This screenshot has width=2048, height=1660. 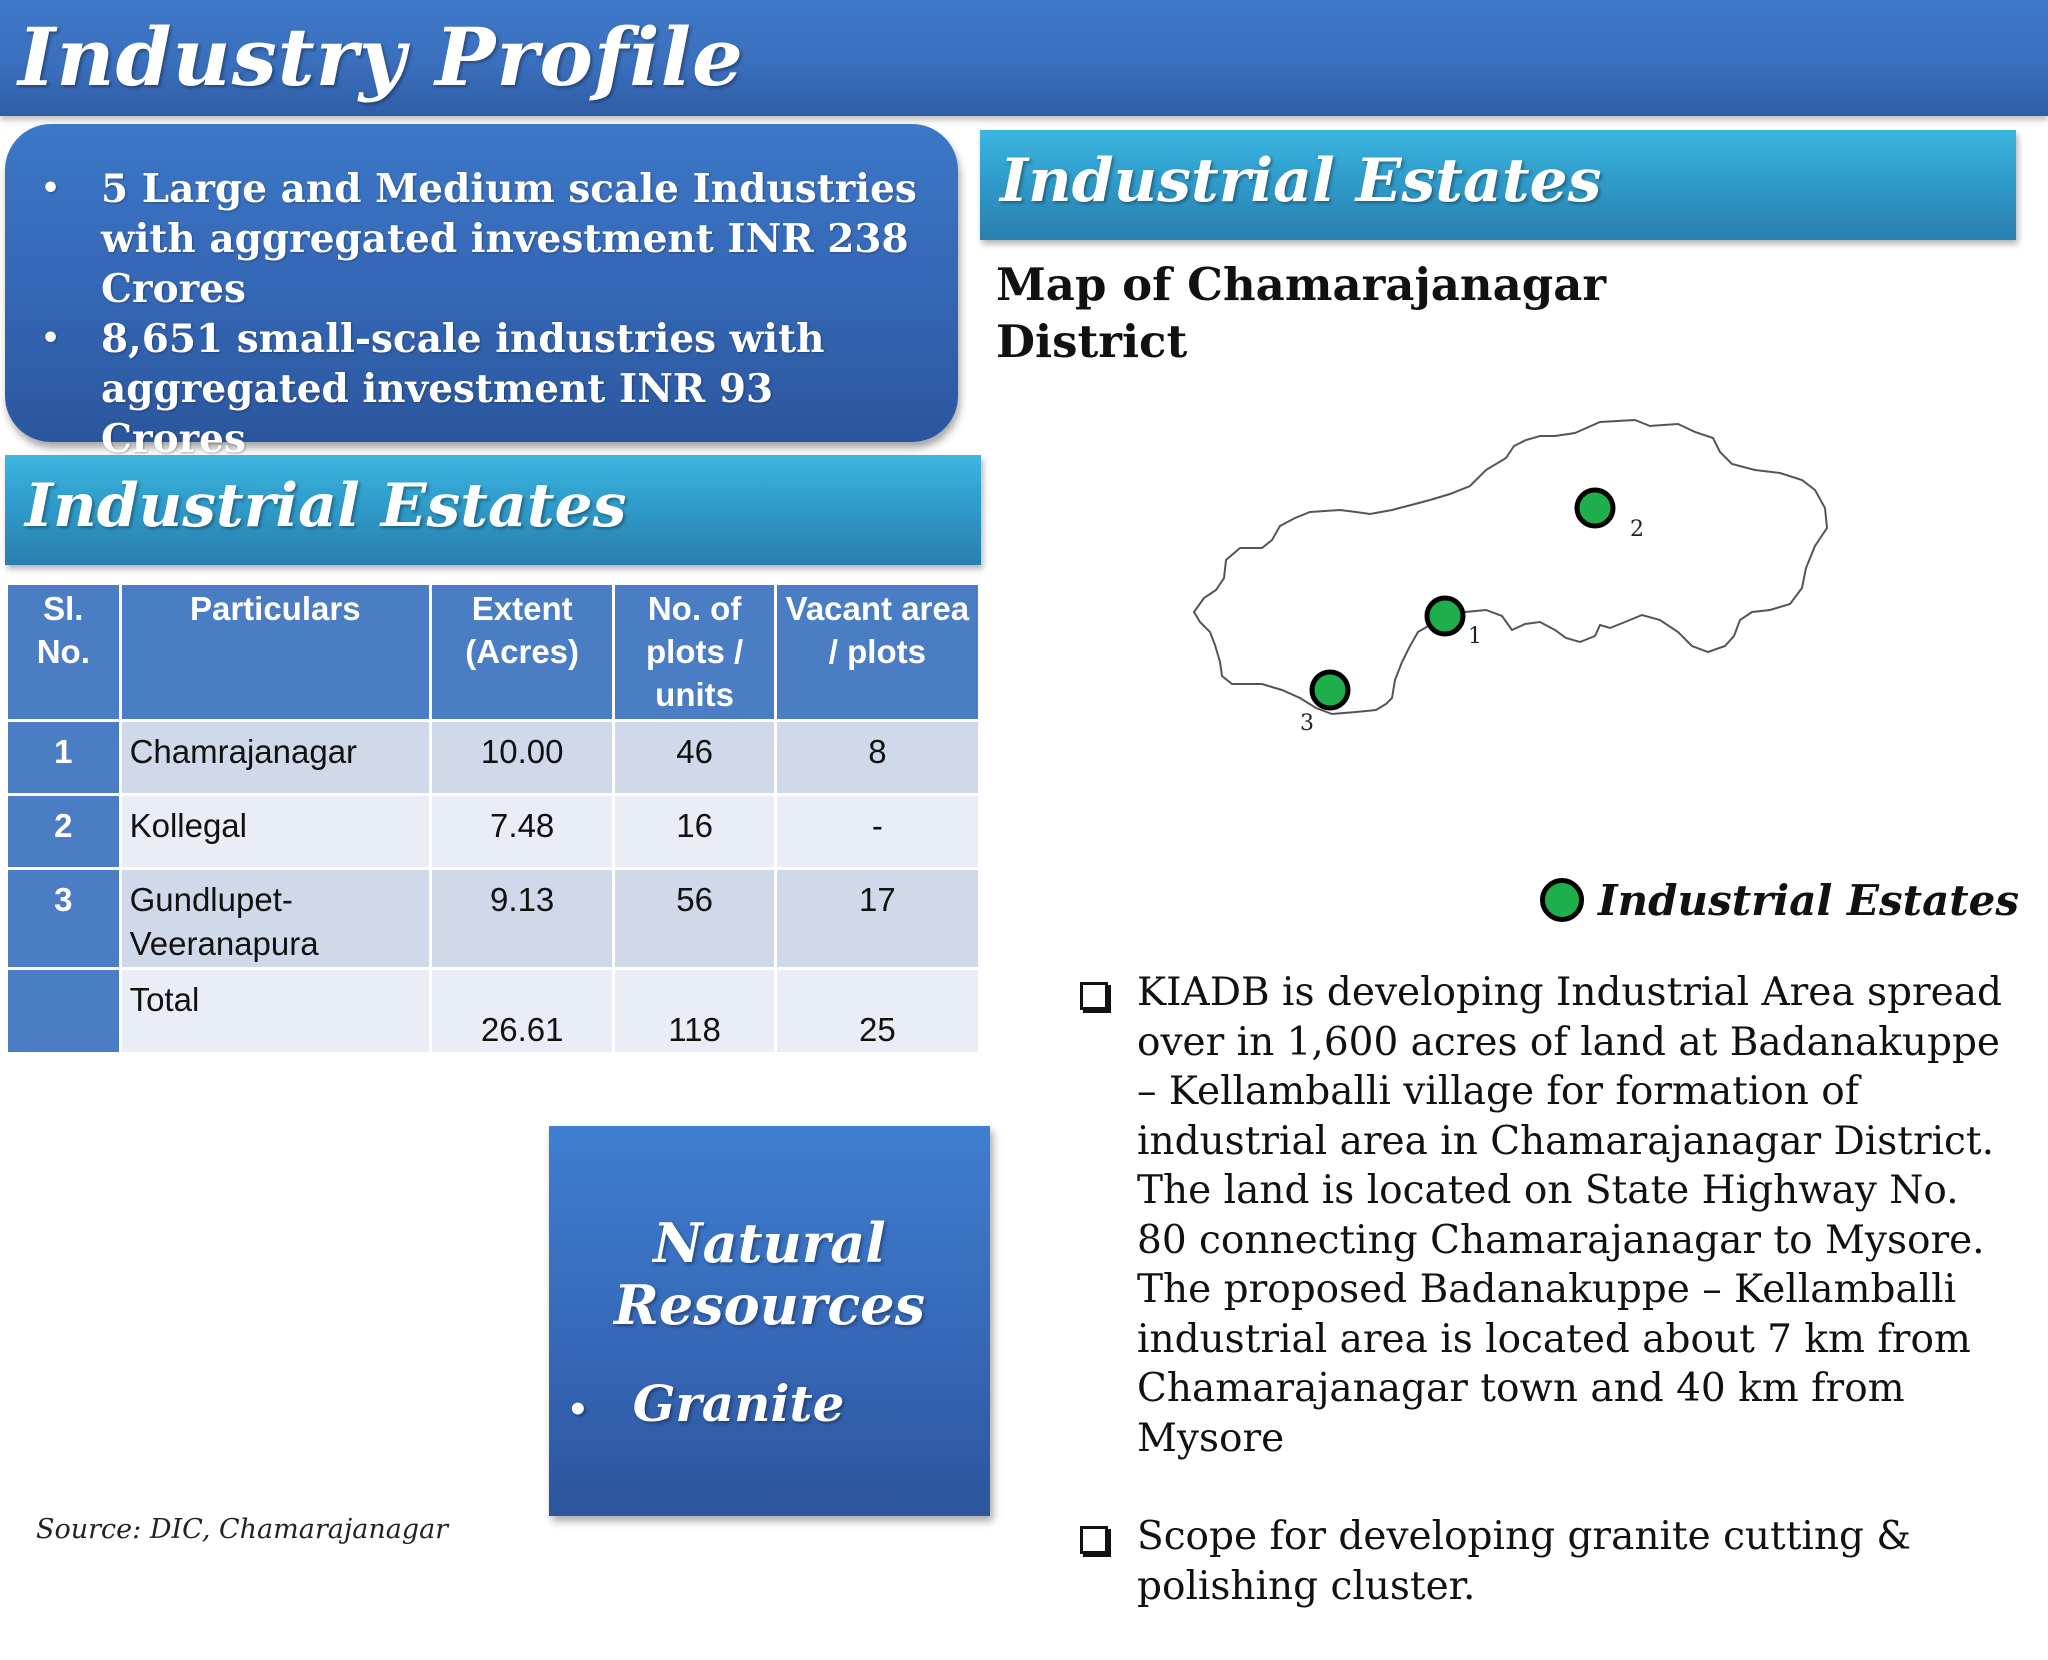 What do you see at coordinates (1472, 611) in the screenshot?
I see `marker-layer: 1 2 3` at bounding box center [1472, 611].